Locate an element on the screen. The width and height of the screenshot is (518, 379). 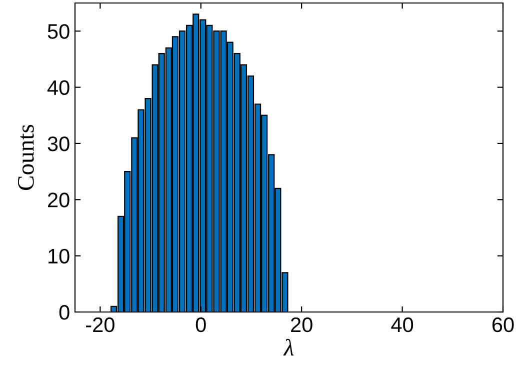
x-axis-title: λ is located at coordinates (288, 347).